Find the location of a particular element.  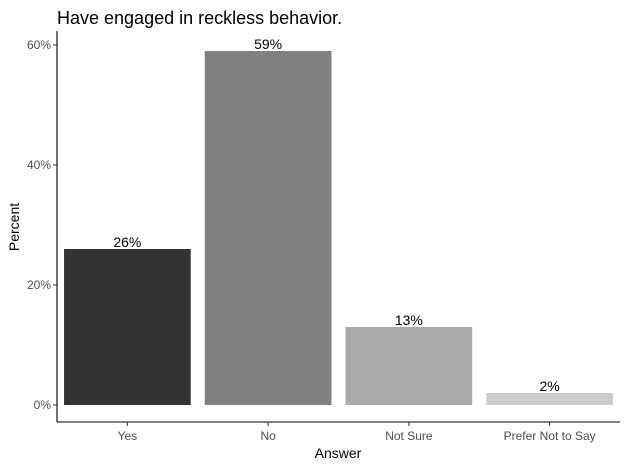

x-tick-label-not-sure: Not Sure is located at coordinates (409, 436).